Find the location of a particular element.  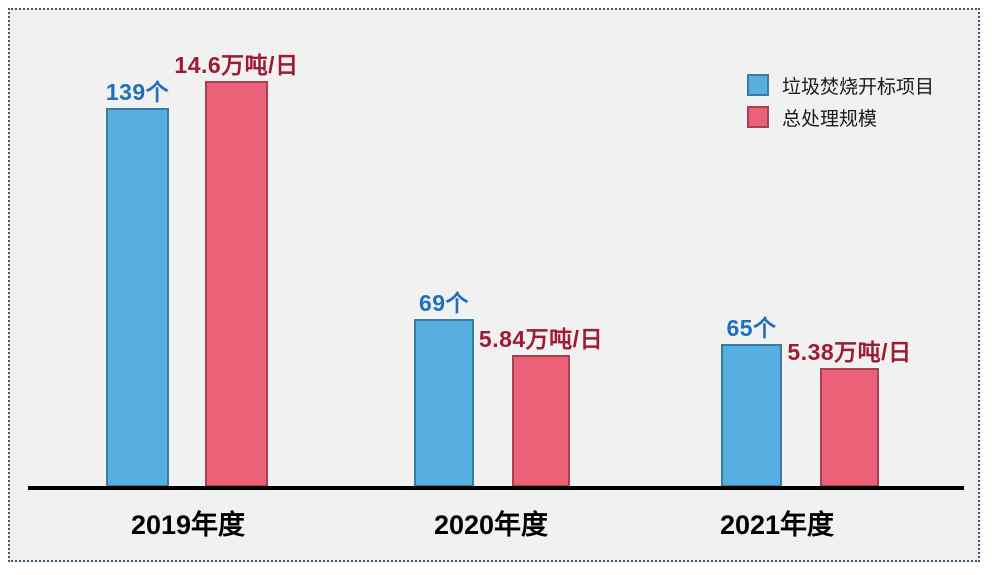

bar-2021-projects: 65个 is located at coordinates (751, 401).